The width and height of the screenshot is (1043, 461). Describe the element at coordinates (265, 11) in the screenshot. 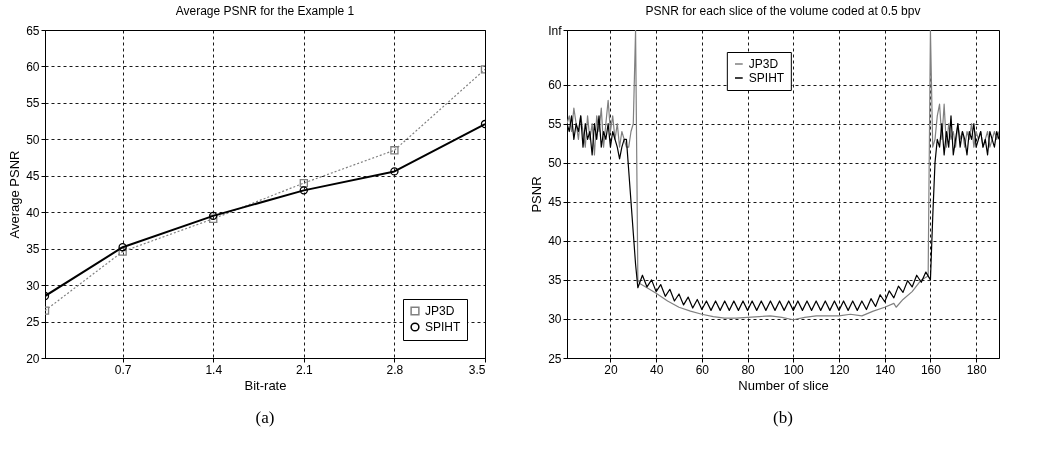

I see `chart-title: Average PSNR for the Example 1` at that location.